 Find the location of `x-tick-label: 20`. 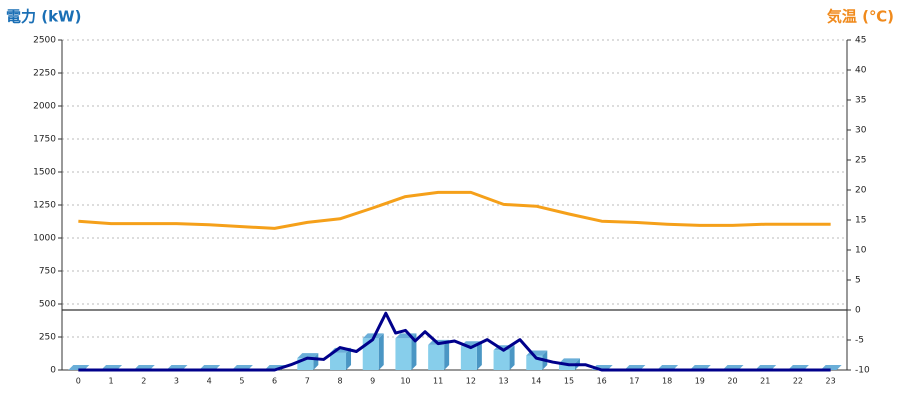

x-tick-label: 20 is located at coordinates (732, 381).